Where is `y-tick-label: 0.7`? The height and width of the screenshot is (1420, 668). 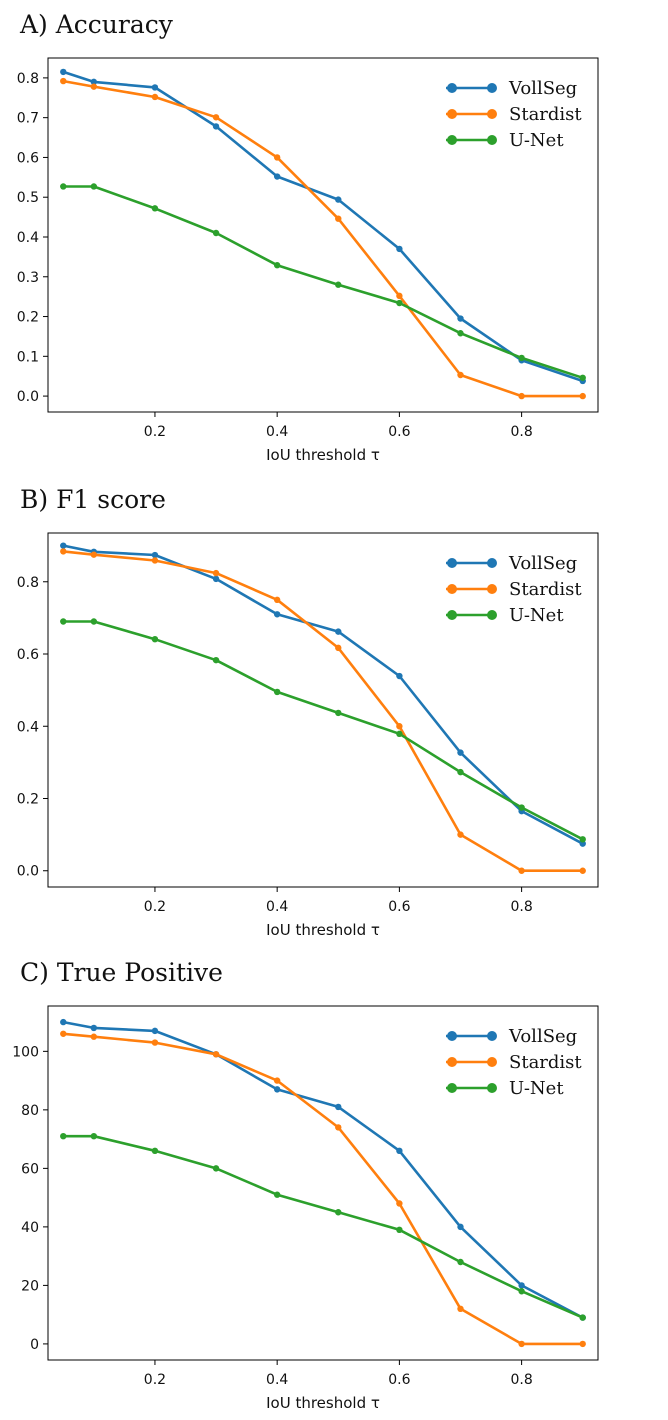 y-tick-label: 0.7 is located at coordinates (28, 119).